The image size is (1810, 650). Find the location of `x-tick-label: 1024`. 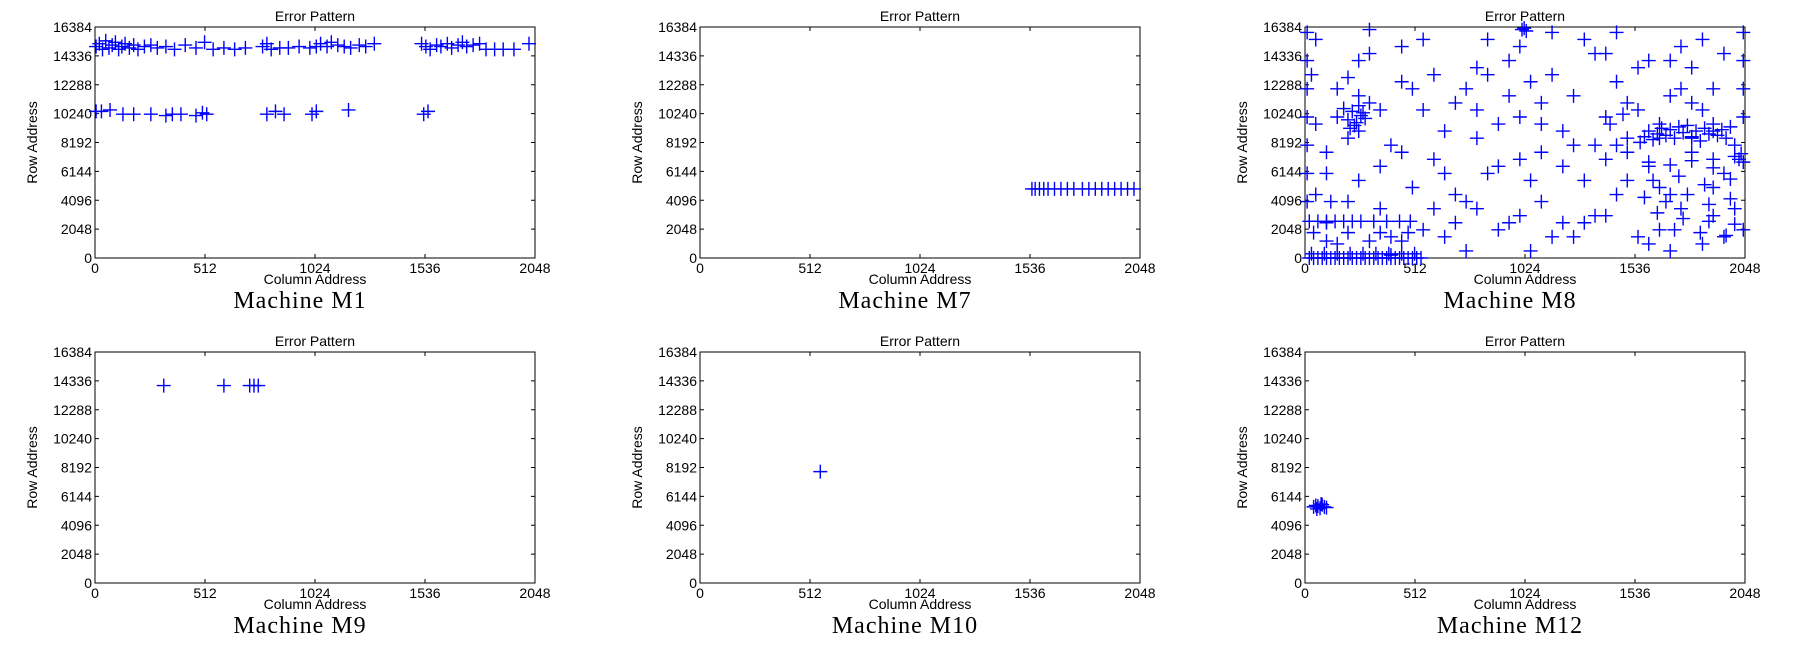

x-tick-label: 1024 is located at coordinates (919, 268).